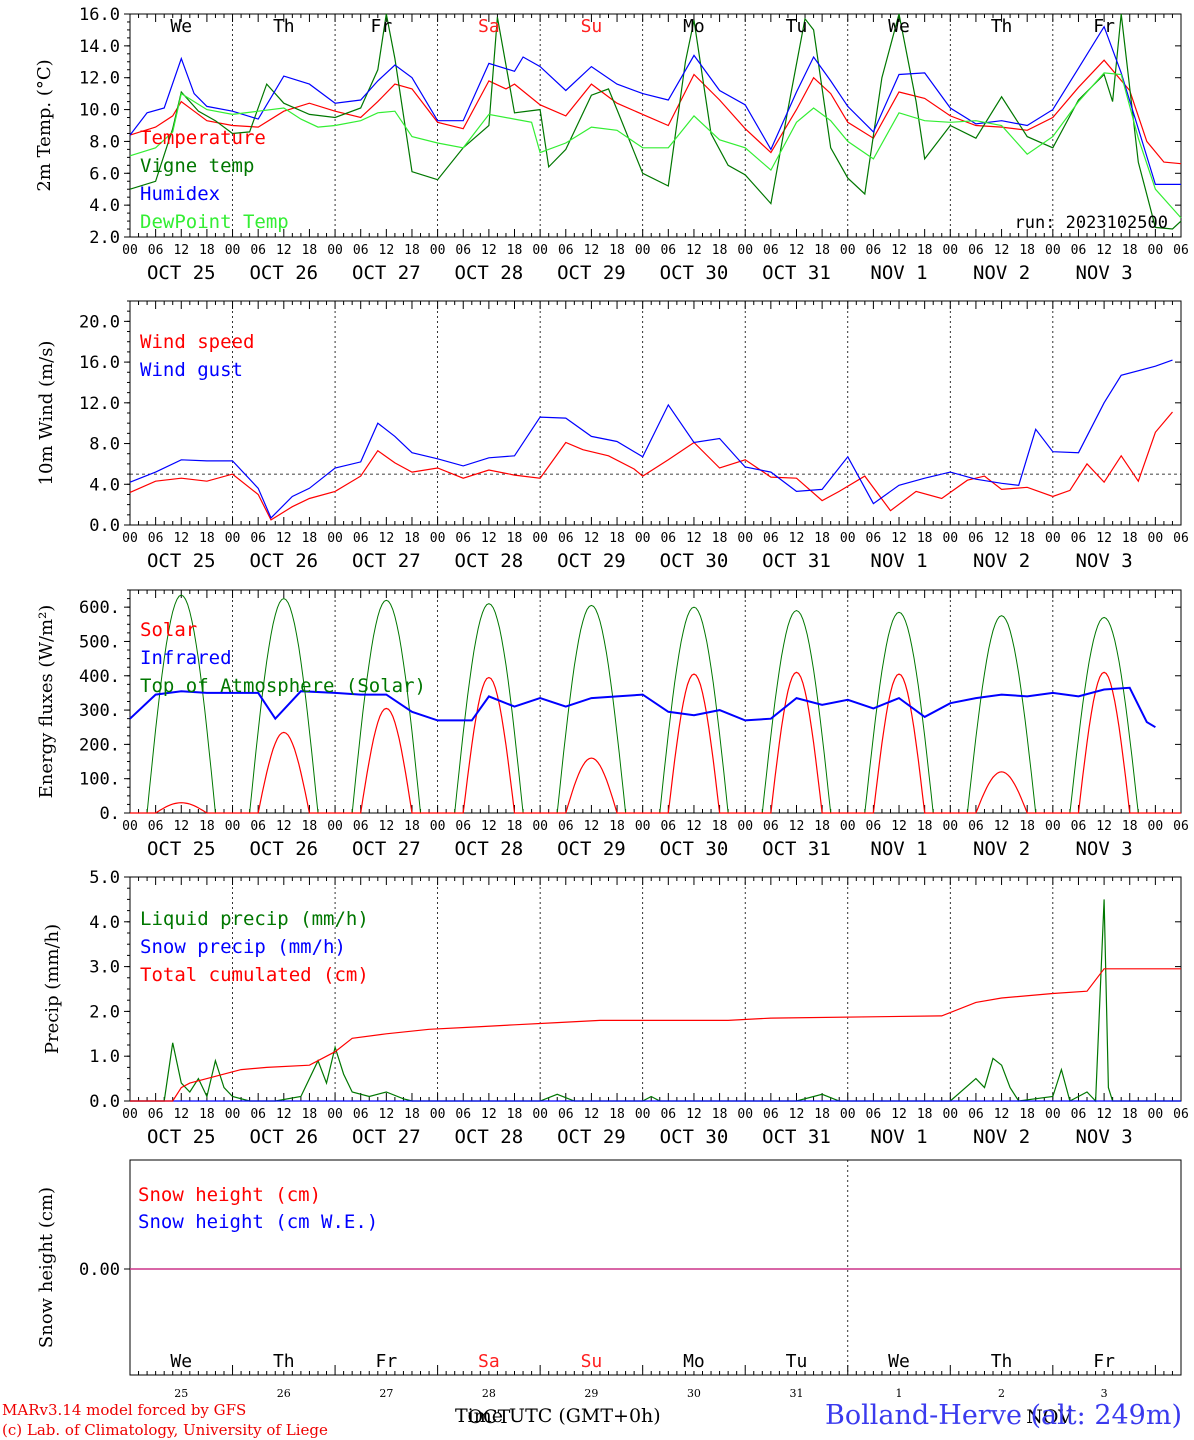  Describe the element at coordinates (1091, 223) in the screenshot. I see `run-label: run: 2023102500` at that location.